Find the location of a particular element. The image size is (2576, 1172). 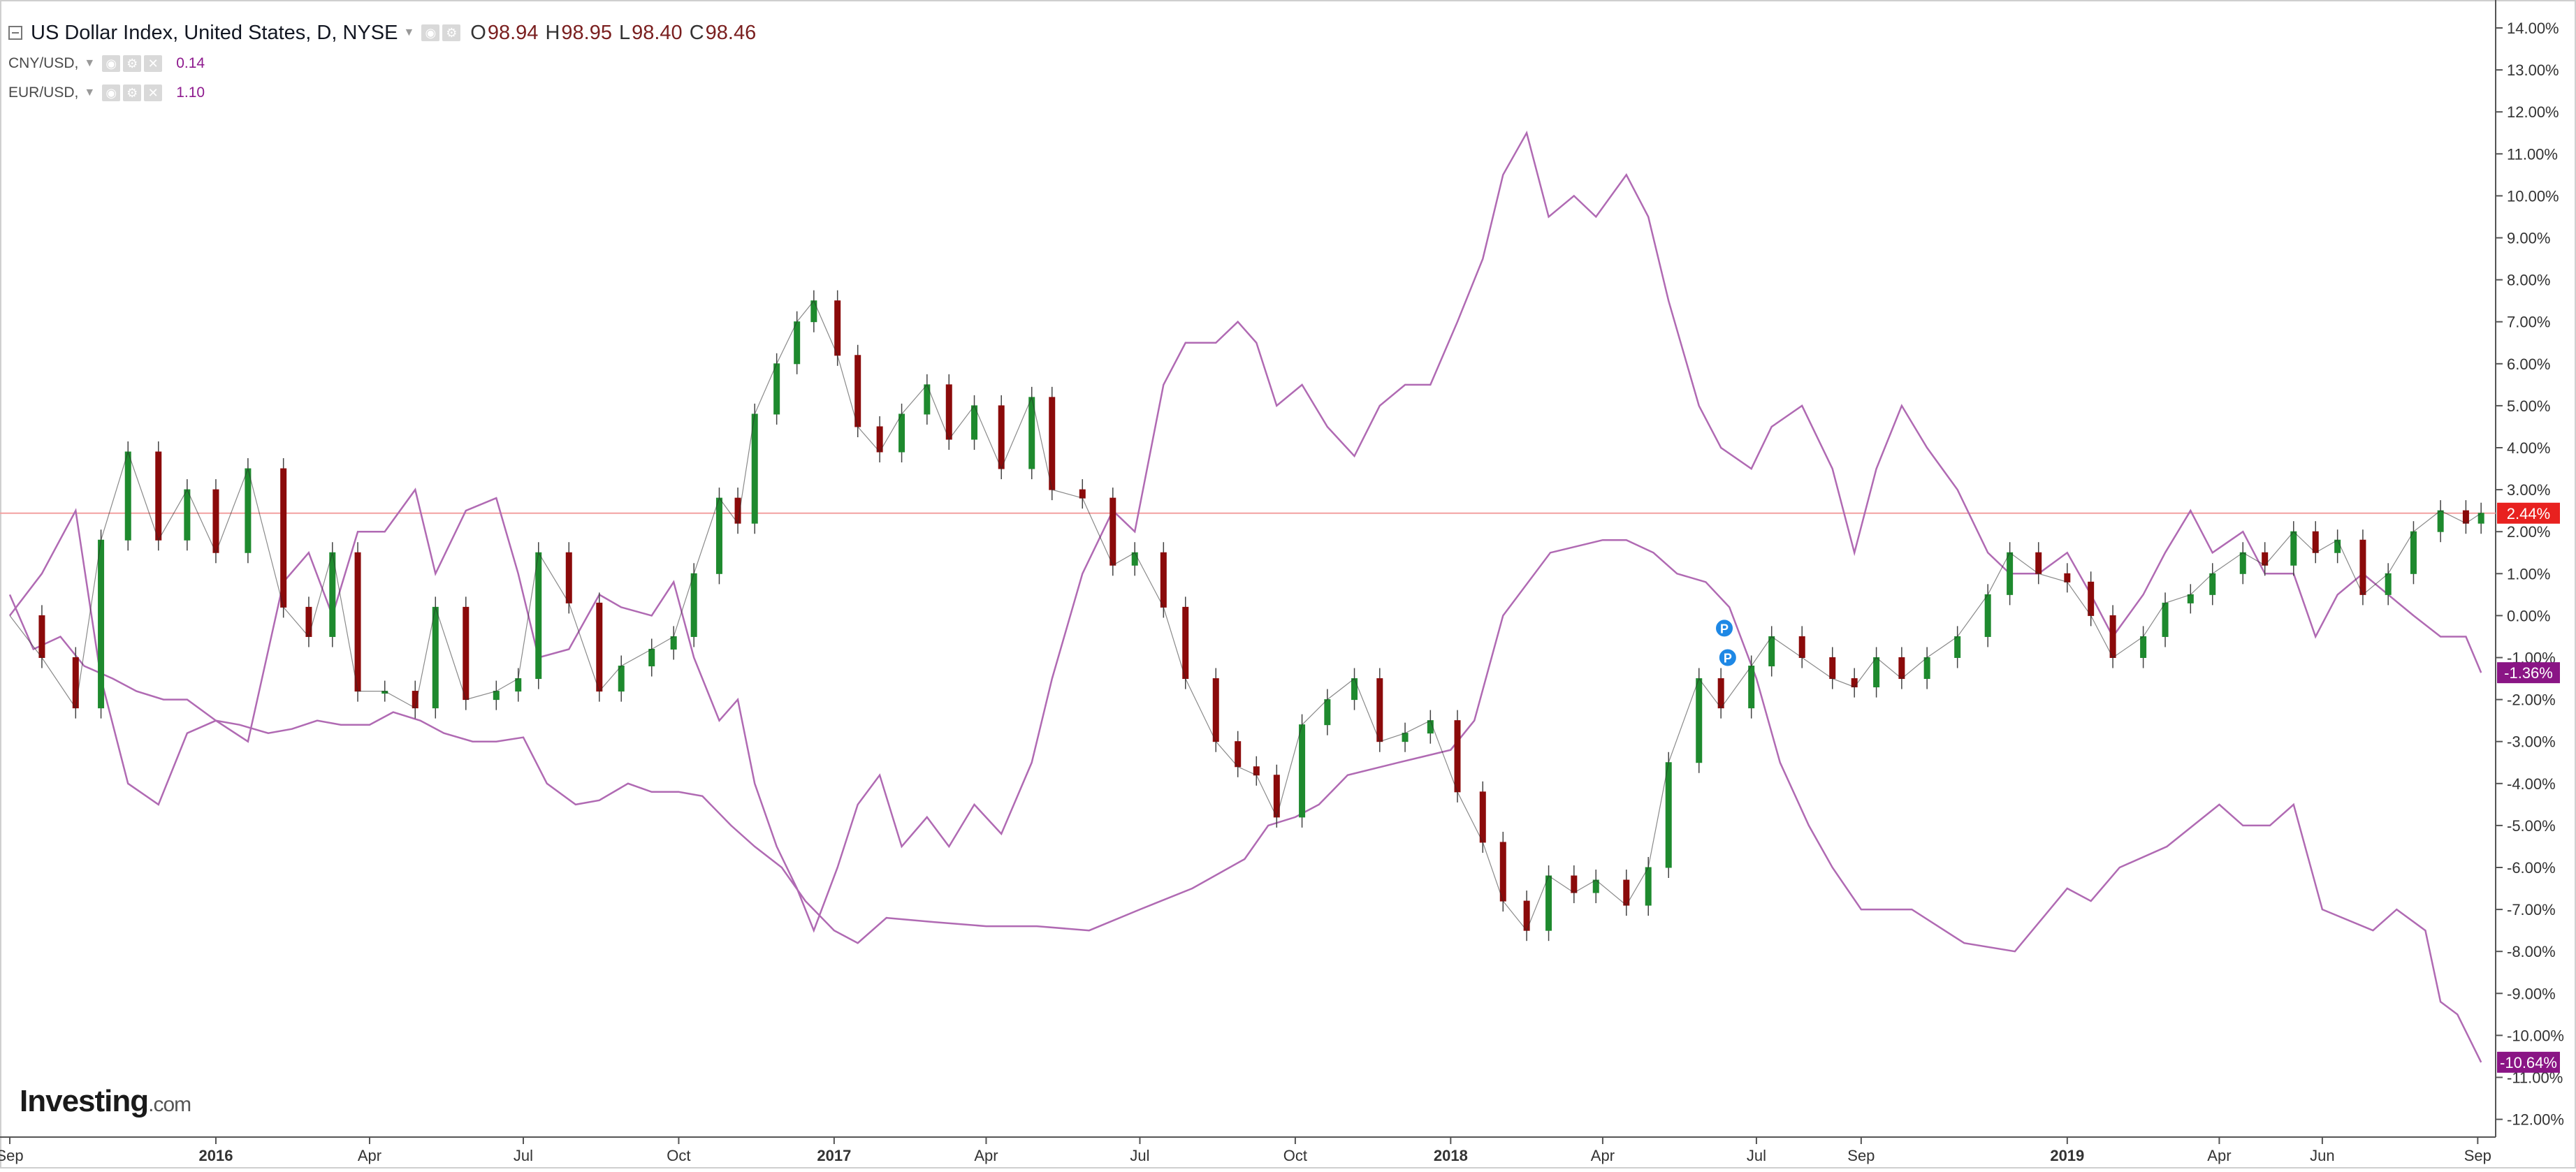

collapse-icon is located at coordinates (15, 33).